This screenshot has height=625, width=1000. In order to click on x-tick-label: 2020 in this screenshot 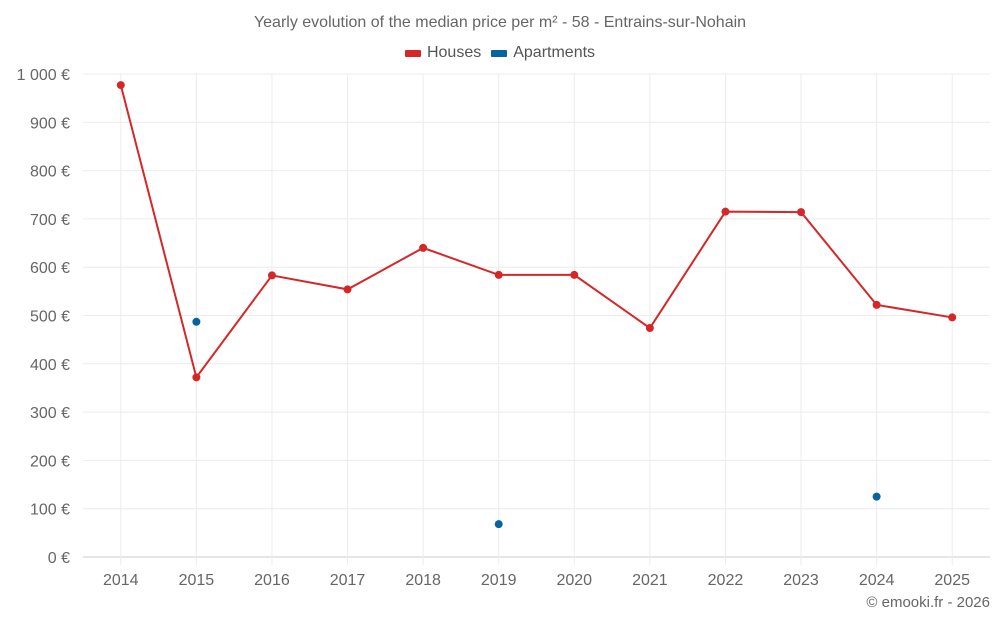, I will do `click(574, 580)`.